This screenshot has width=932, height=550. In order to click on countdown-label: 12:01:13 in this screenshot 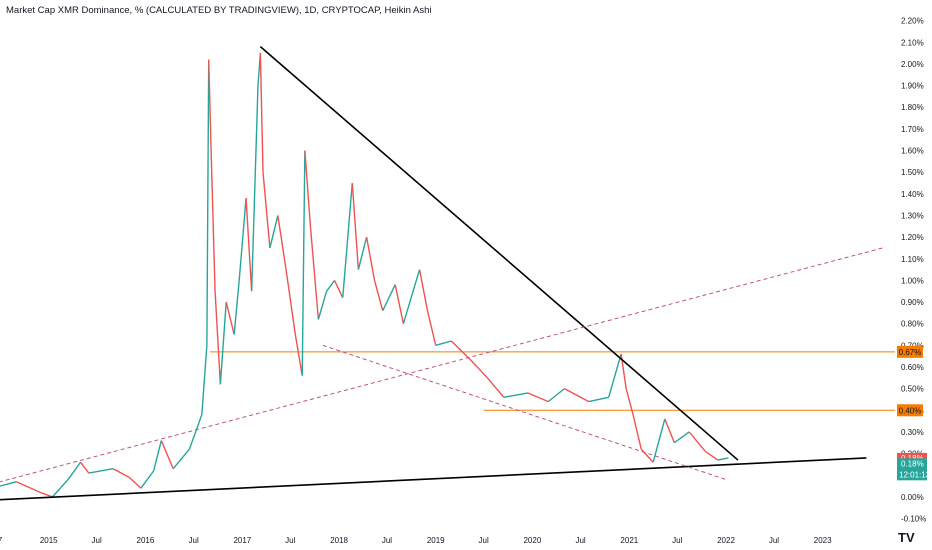, I will do `click(915, 474)`.